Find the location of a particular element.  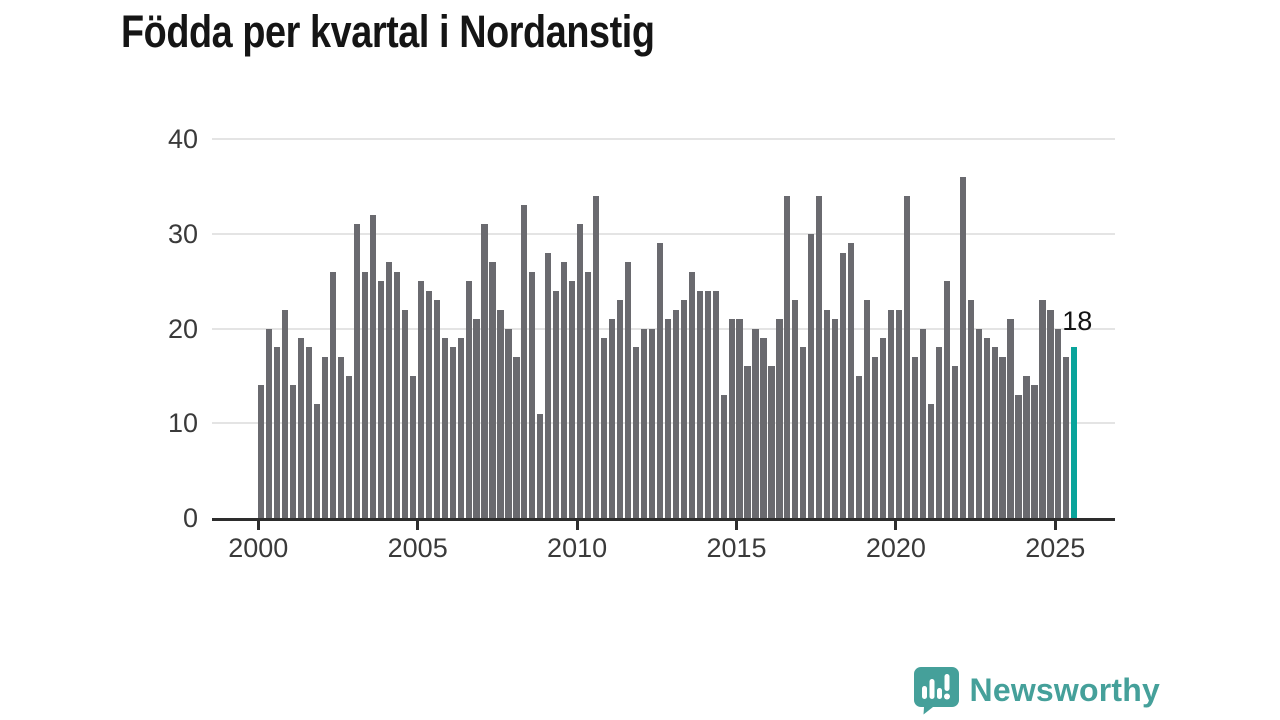

last-value-annotation: 18 is located at coordinates (1077, 321).